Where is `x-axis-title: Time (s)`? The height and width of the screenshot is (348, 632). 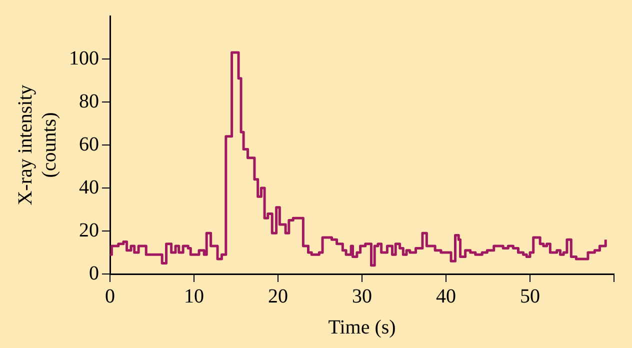 x-axis-title: Time (s) is located at coordinates (362, 327).